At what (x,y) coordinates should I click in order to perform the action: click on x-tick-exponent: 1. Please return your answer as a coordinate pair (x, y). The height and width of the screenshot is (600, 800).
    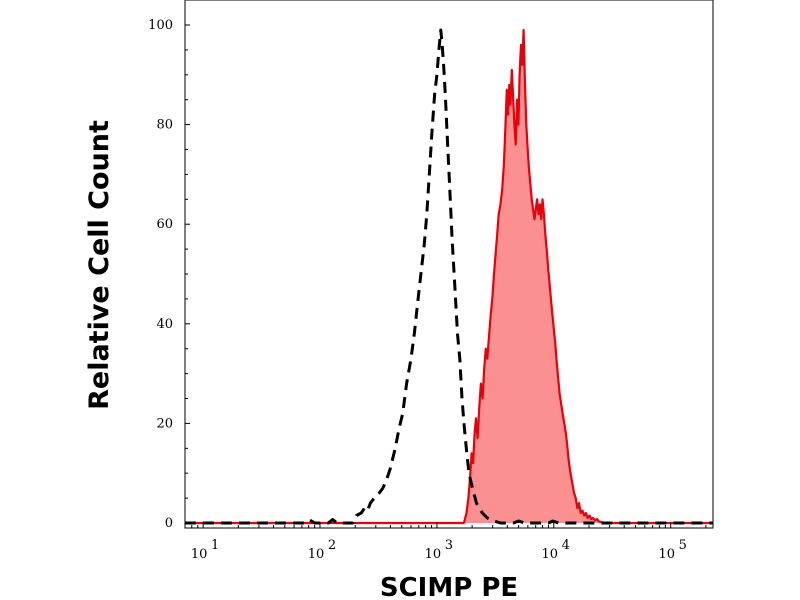
    Looking at the image, I should click on (215, 545).